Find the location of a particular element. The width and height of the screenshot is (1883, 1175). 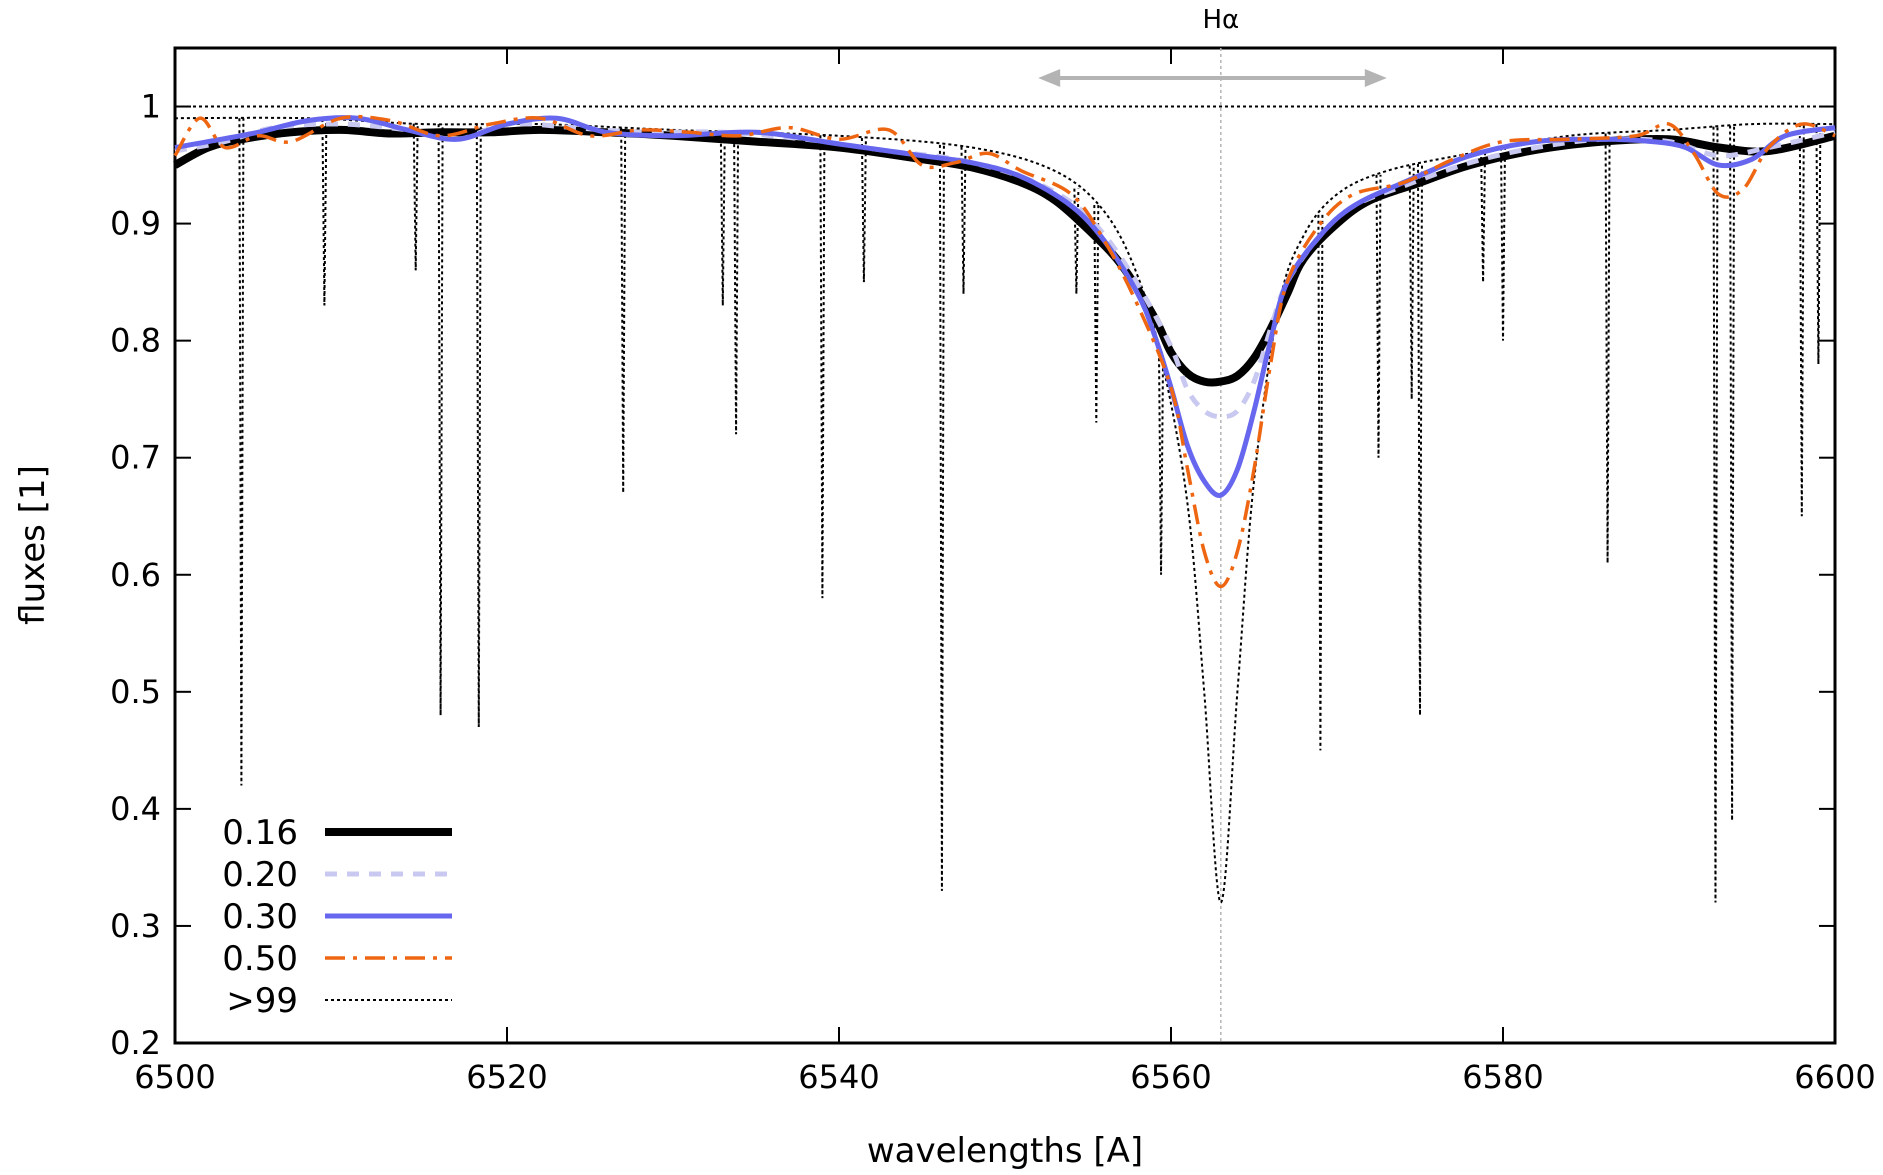

y-tick-label: 1 is located at coordinates (151, 107).